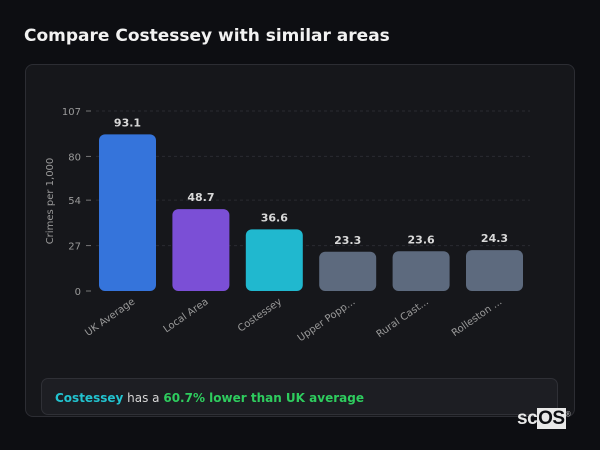 This screenshot has height=450, width=600. What do you see at coordinates (71, 112) in the screenshot?
I see `y-tick-label: 107` at bounding box center [71, 112].